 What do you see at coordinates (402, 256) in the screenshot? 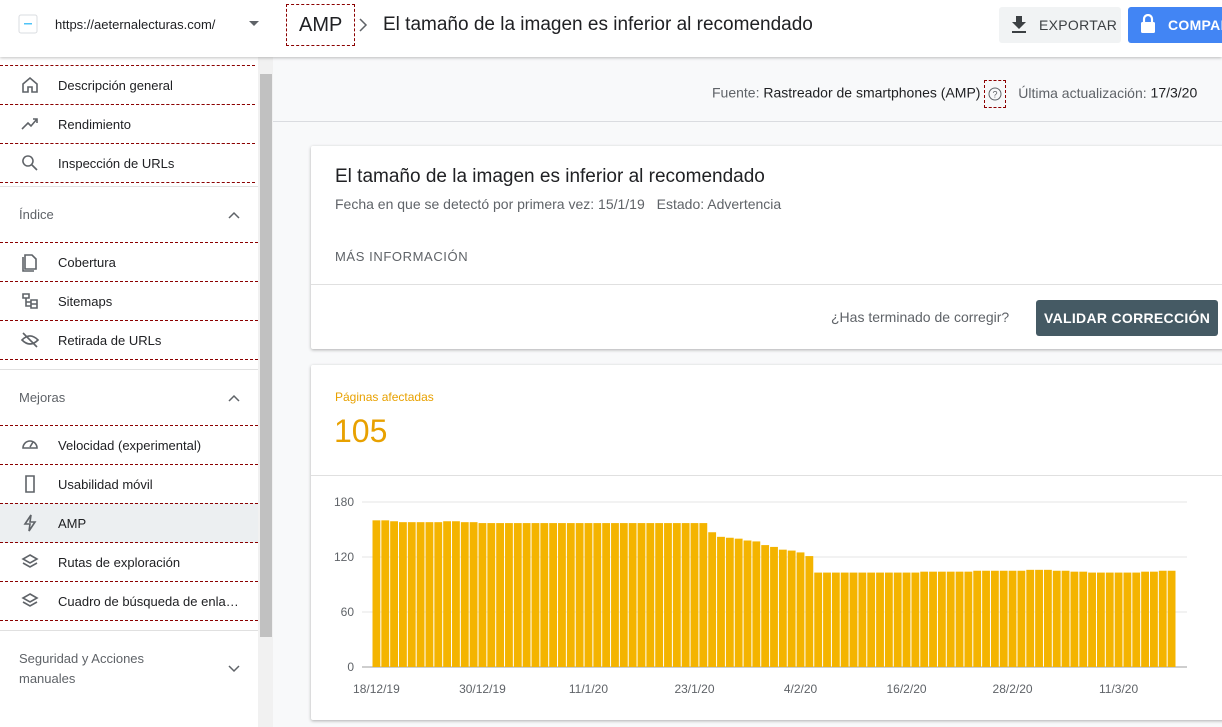
I see `more-info-link: MÁS INFORMACIÓN` at bounding box center [402, 256].